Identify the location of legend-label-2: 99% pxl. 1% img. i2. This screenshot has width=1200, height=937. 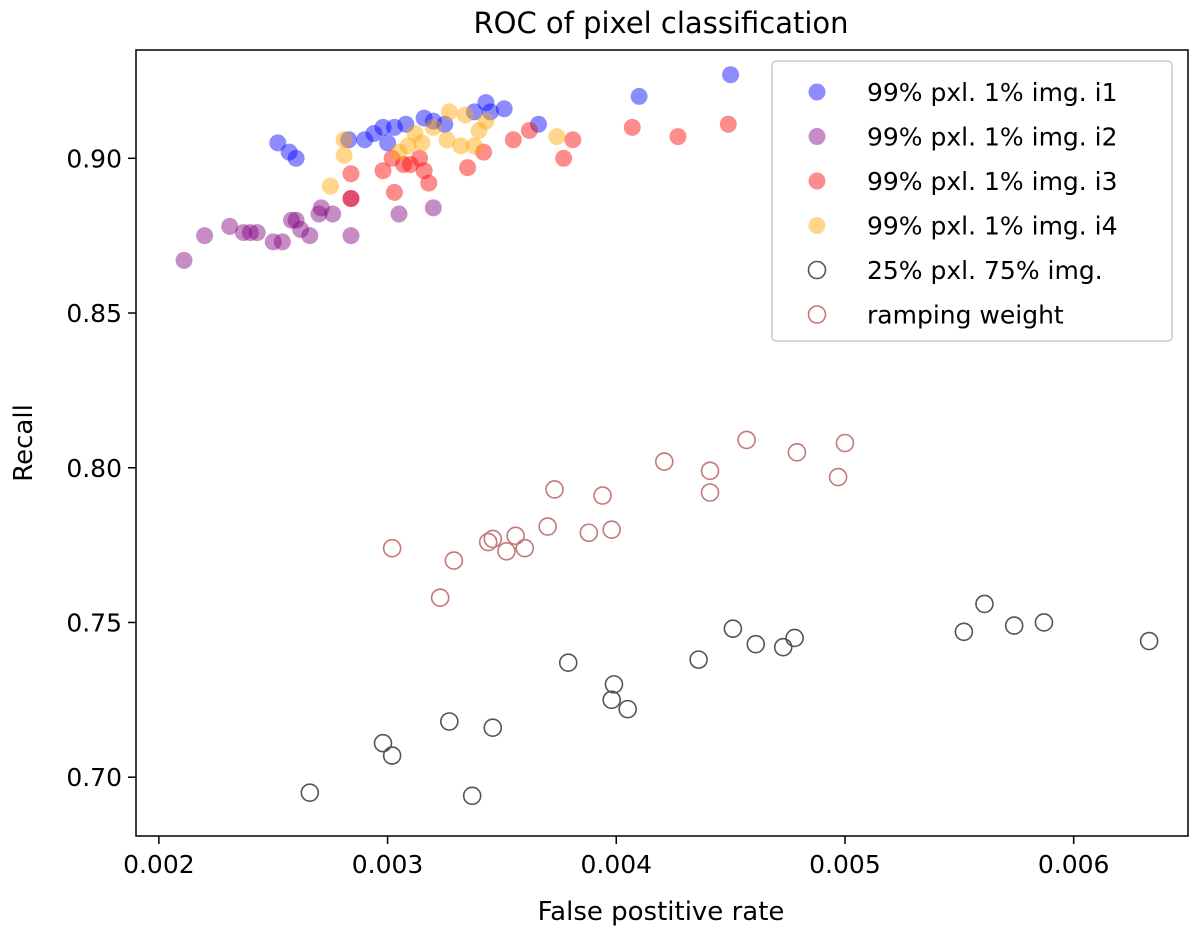
(992, 137).